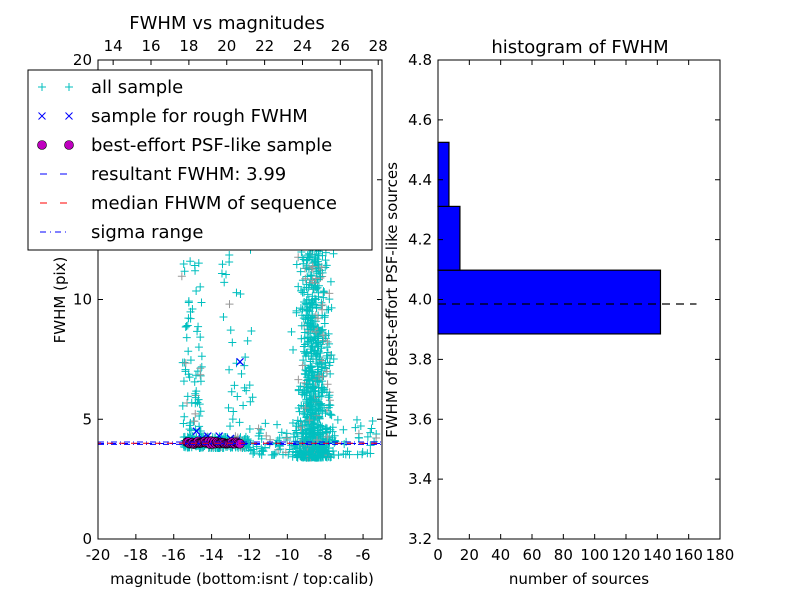 This screenshot has height=600, width=800. What do you see at coordinates (657, 555) in the screenshot?
I see `x-tick-label: 140` at bounding box center [657, 555].